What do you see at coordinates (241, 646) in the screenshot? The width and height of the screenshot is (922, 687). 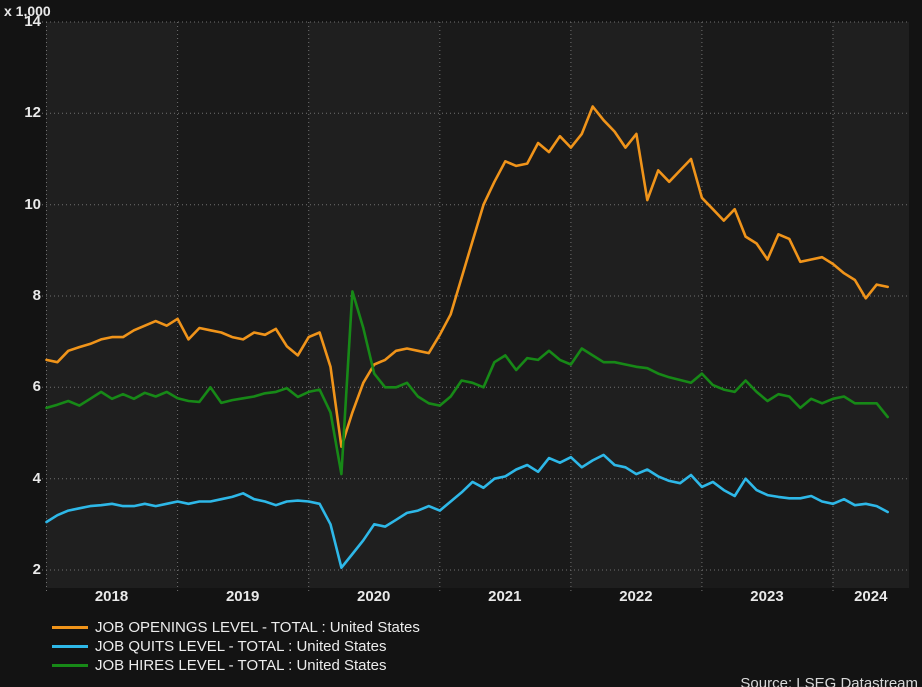 I see `legend-label: JOB QUITS LEVEL - TOTAL : United States` at bounding box center [241, 646].